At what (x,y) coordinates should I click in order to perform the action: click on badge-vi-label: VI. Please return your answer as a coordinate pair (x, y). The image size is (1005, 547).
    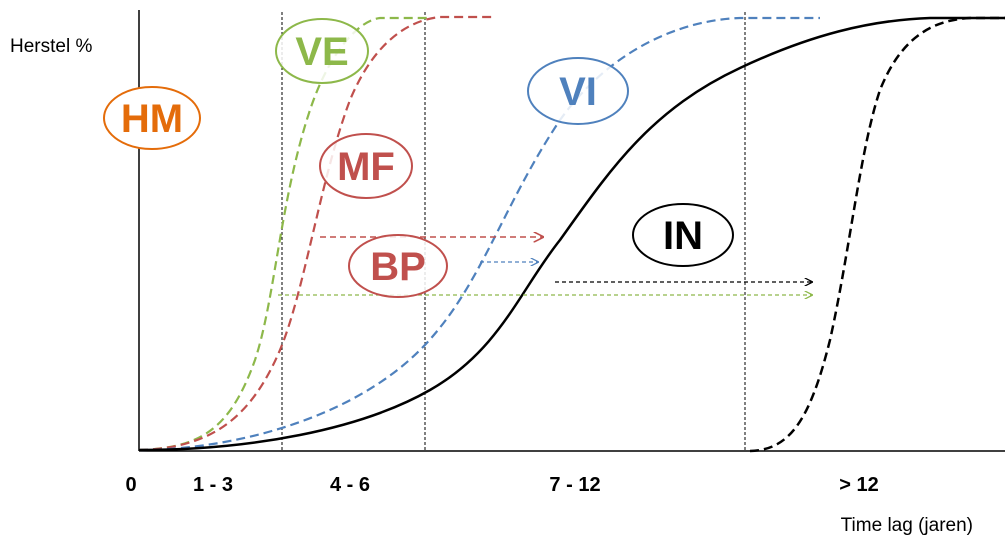
    Looking at the image, I should click on (578, 92).